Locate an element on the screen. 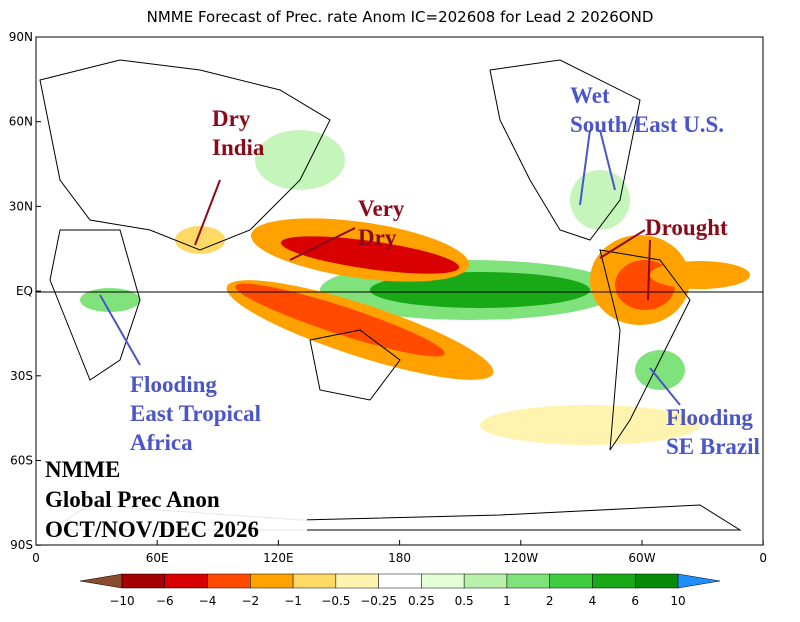 The width and height of the screenshot is (800, 622). lat-label: 90S is located at coordinates (21, 545).